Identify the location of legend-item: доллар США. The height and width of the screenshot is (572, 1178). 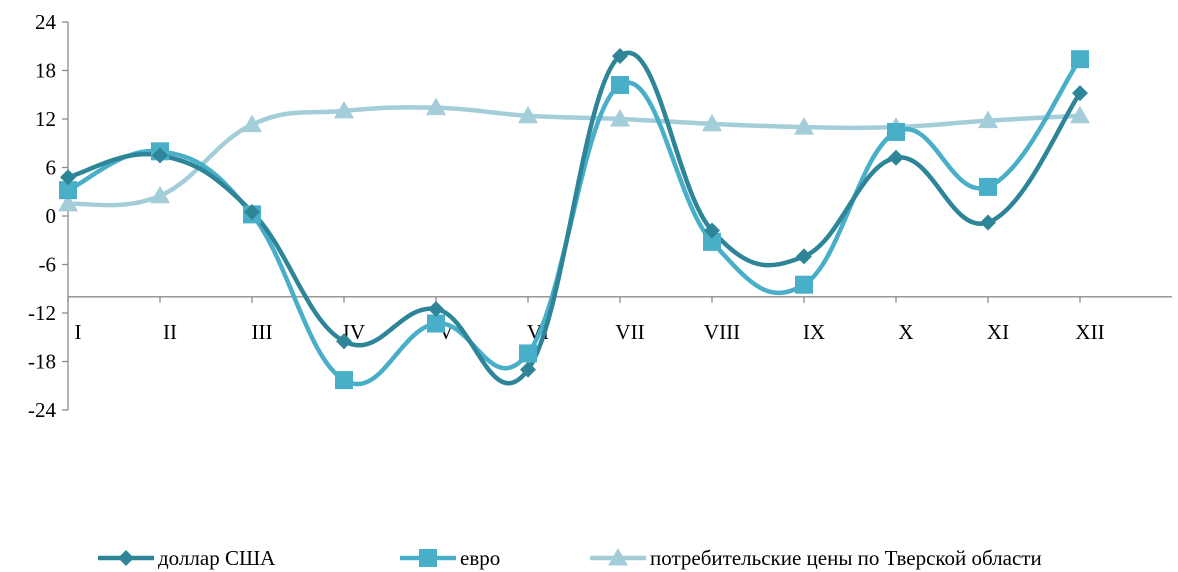
(187, 558).